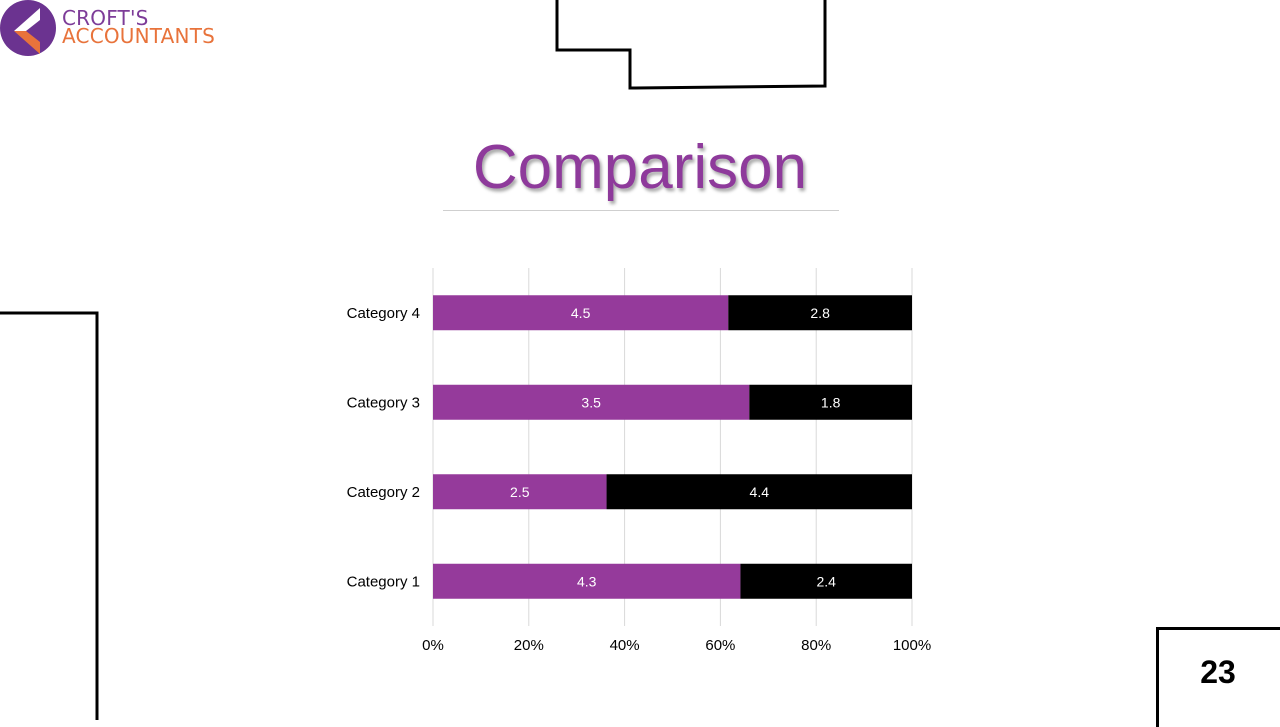  I want to click on data-label: 1.8, so click(831, 402).